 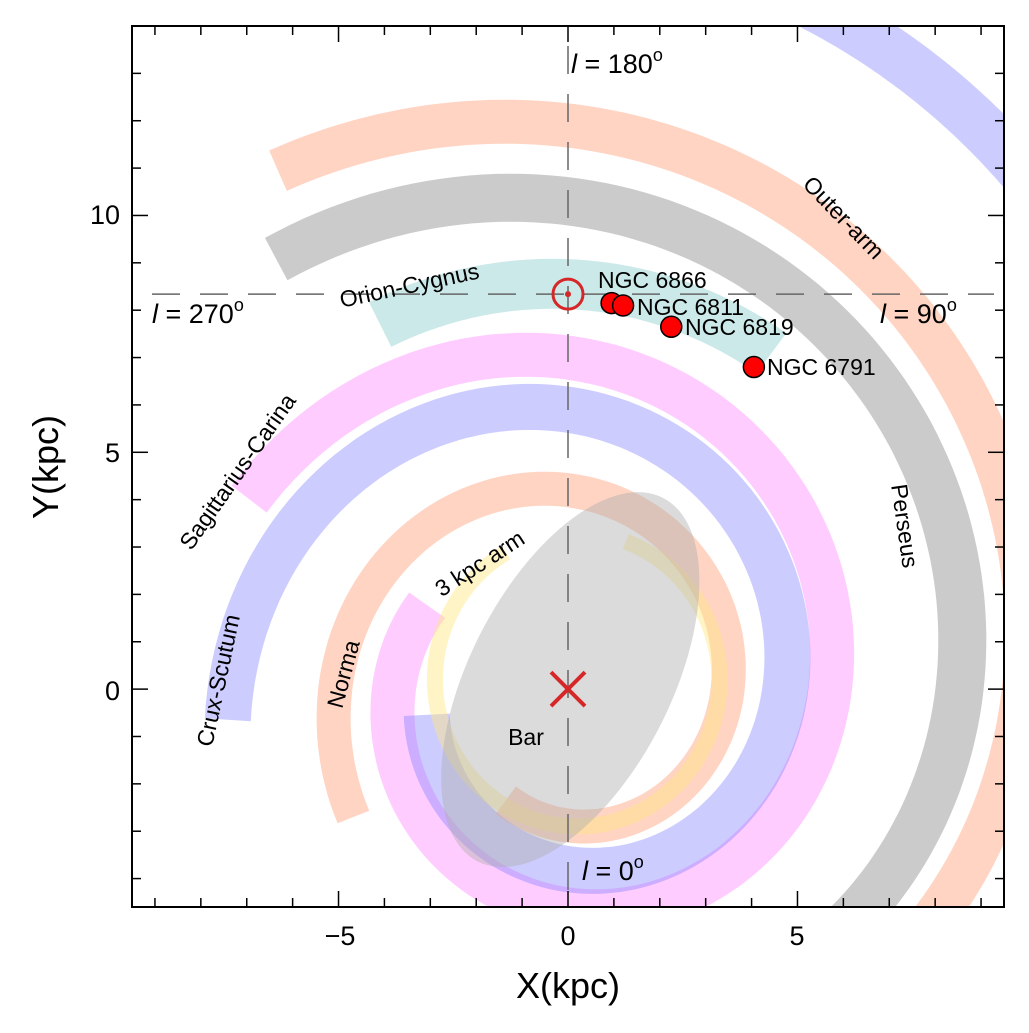 What do you see at coordinates (45, 467) in the screenshot?
I see `y-axis-title: Y(kpc)` at bounding box center [45, 467].